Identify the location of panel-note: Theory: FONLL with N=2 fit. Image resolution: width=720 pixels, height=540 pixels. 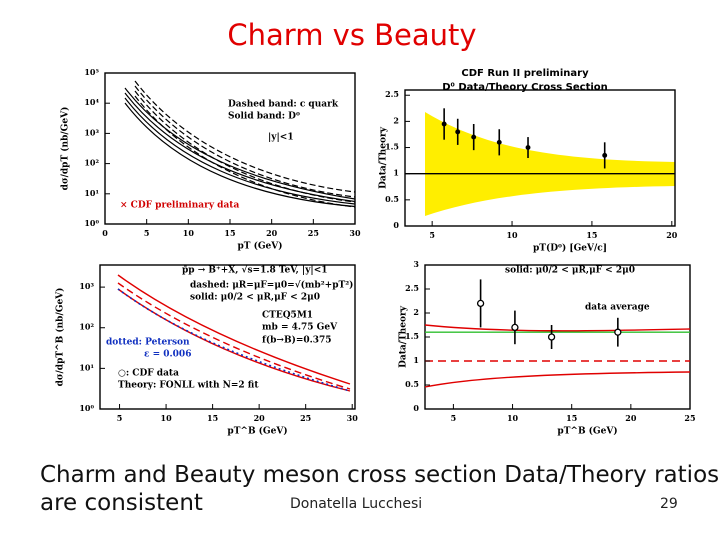
(188, 386).